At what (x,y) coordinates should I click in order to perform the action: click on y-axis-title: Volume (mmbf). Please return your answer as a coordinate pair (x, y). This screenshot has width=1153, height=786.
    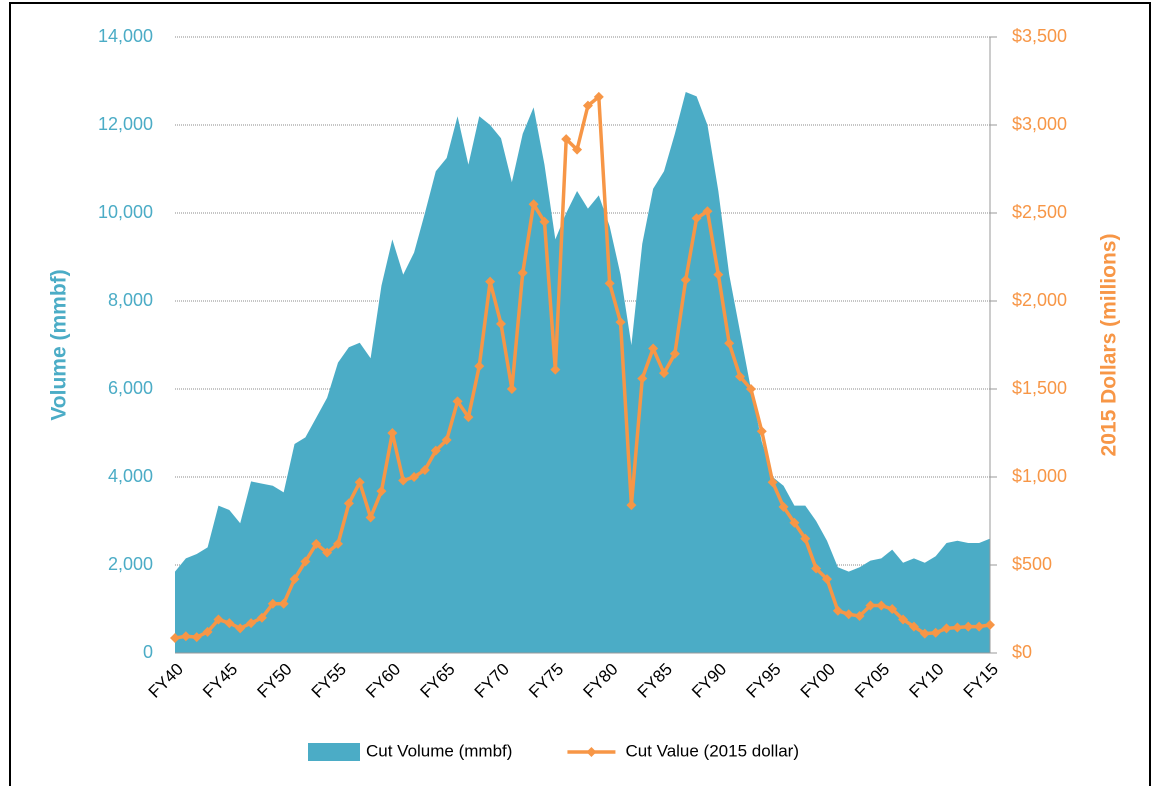
    Looking at the image, I should click on (59, 344).